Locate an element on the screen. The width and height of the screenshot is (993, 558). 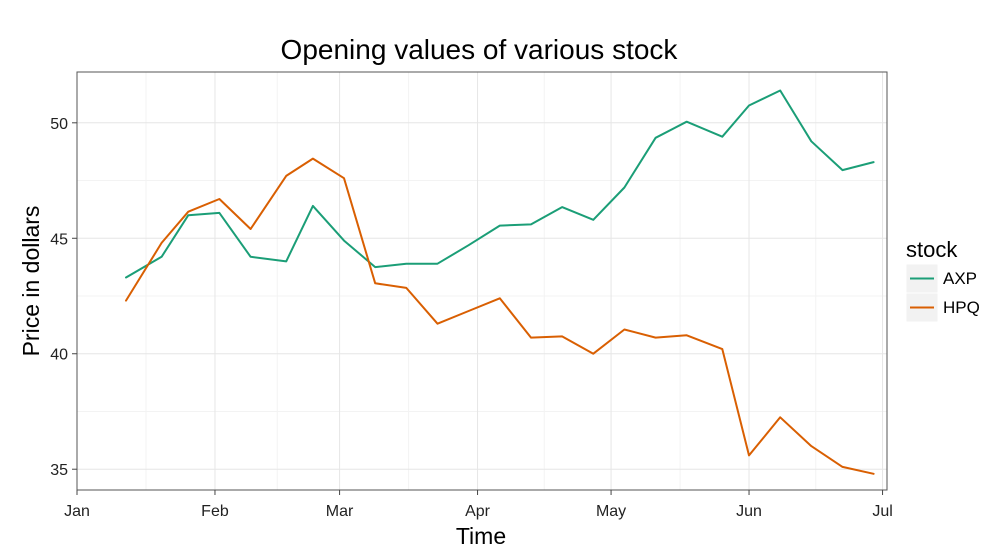
x-tick-label: Jul is located at coordinates (882, 511).